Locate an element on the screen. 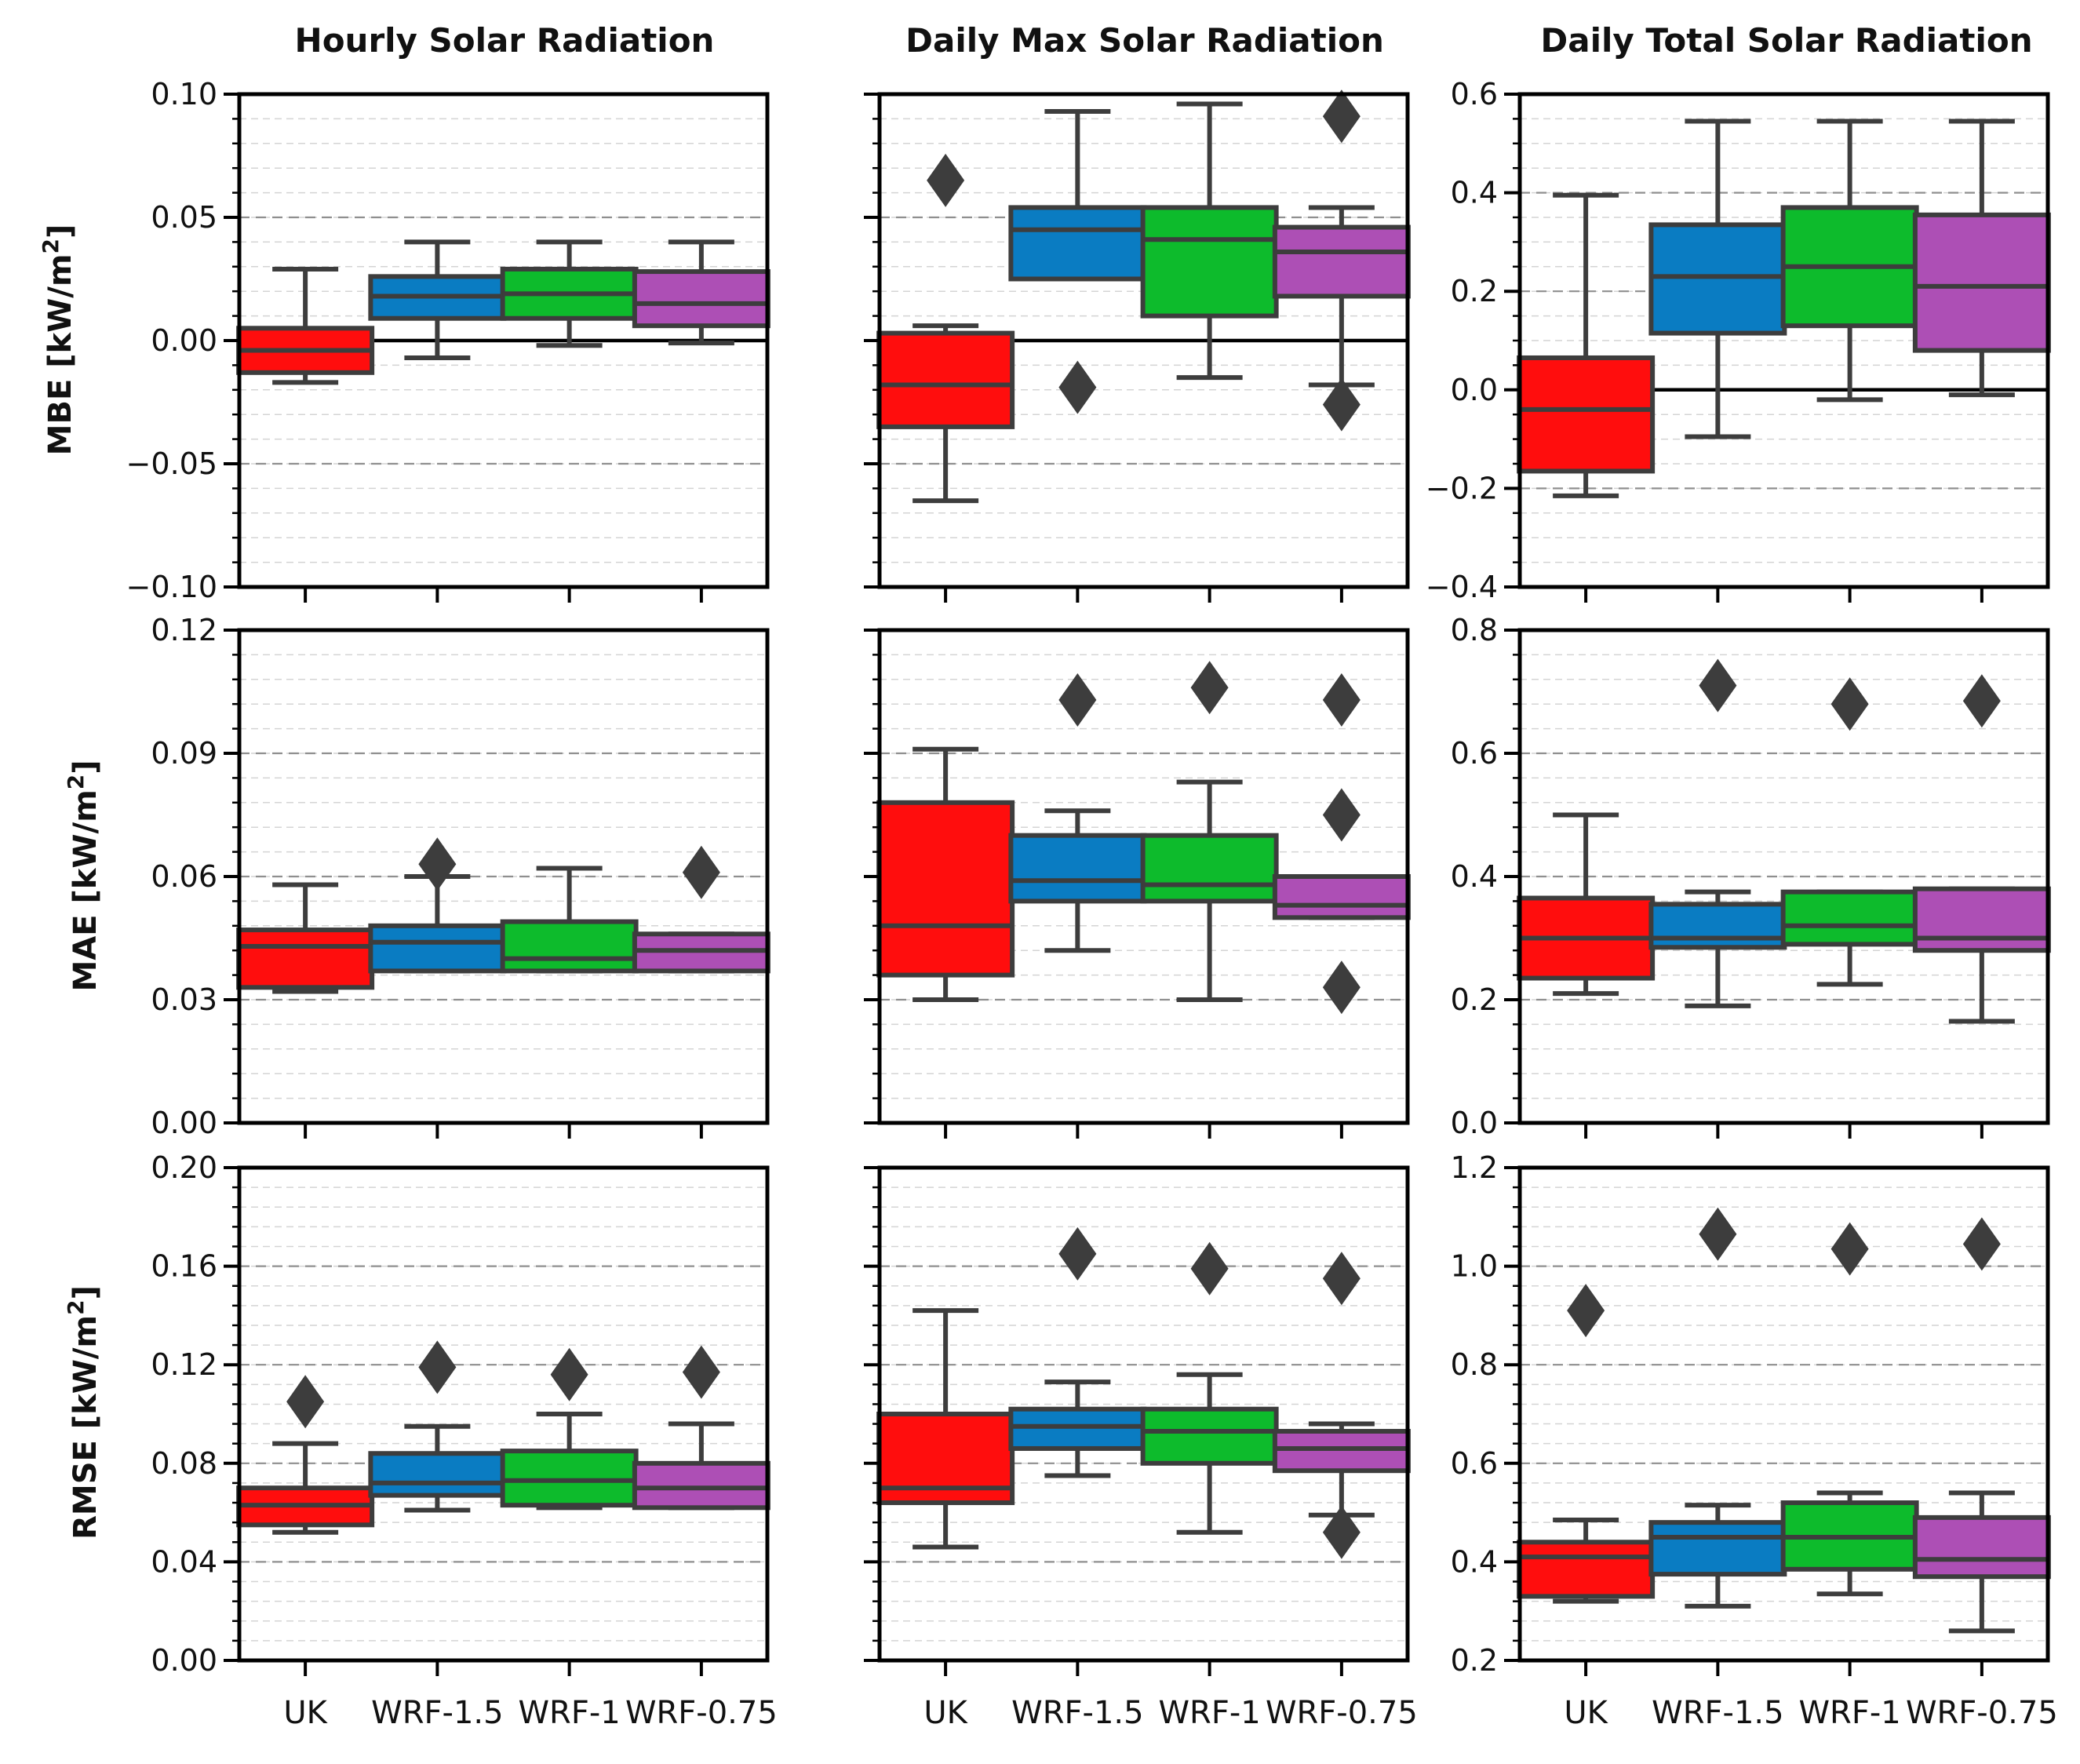 Image resolution: width=2080 pixels, height=1764 pixels. row-label-mbe: MBE [kW/m2] is located at coordinates (58, 340).